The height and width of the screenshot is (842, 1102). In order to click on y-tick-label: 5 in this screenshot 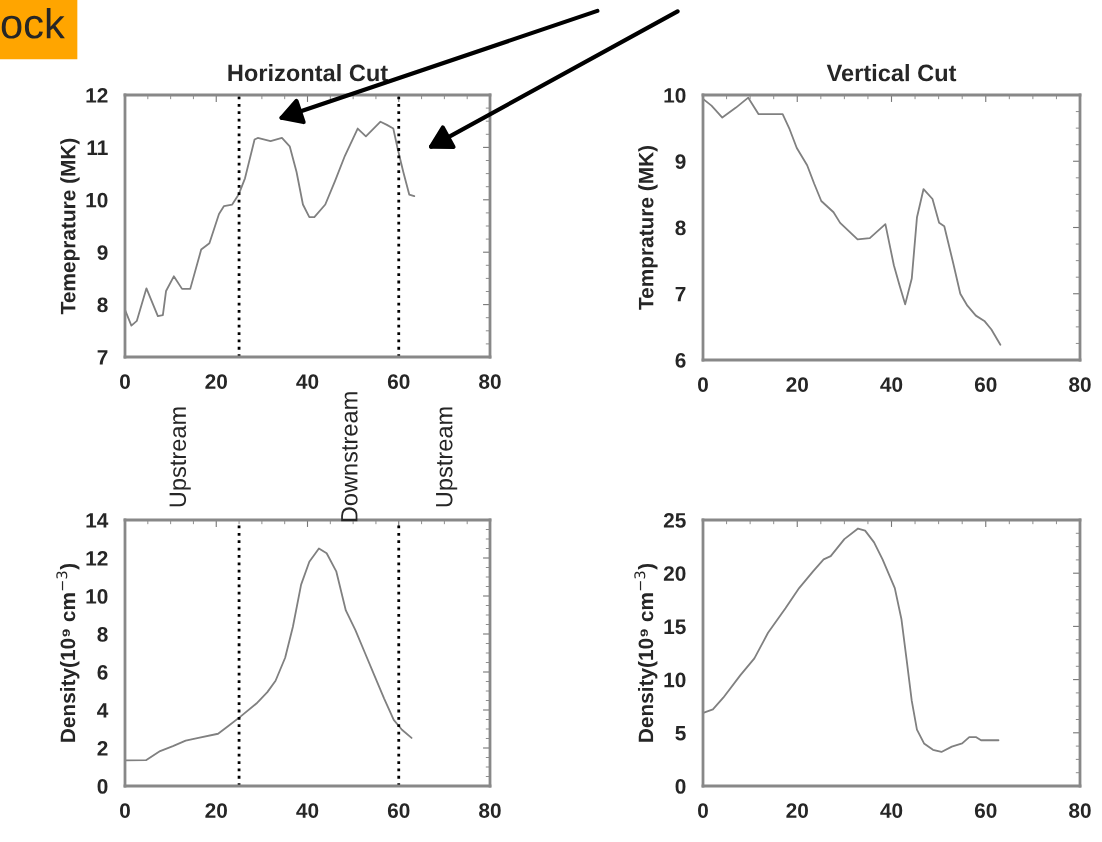, I will do `click(680, 733)`.